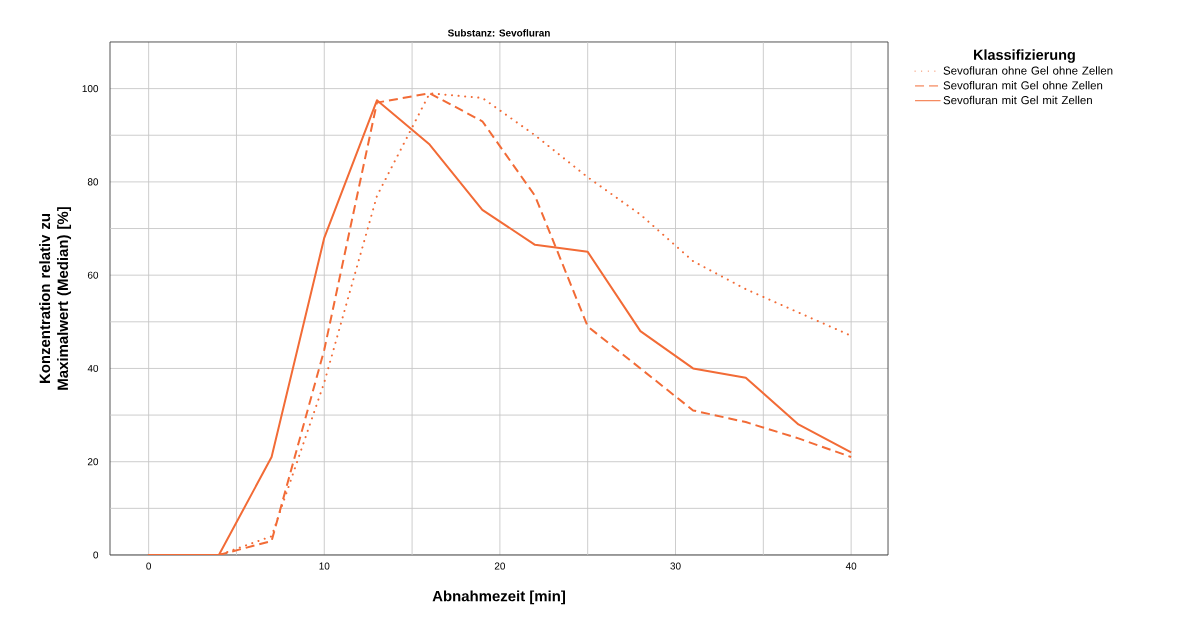  I want to click on x-tick-label: 30, so click(675, 566).